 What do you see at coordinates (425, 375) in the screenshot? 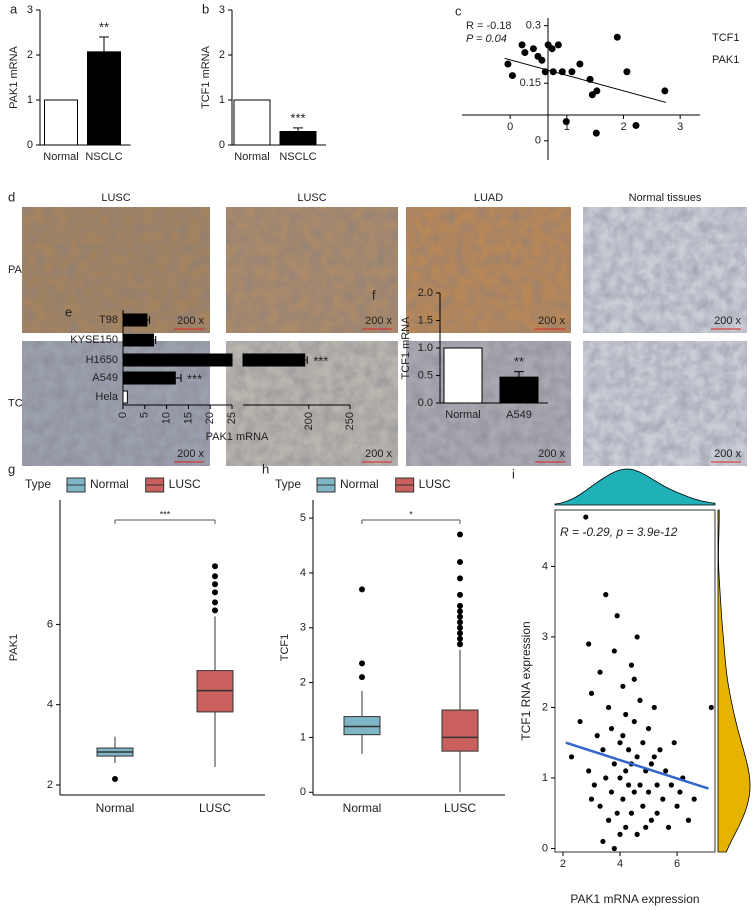
I see `y-tick-label: 0.5` at bounding box center [425, 375].